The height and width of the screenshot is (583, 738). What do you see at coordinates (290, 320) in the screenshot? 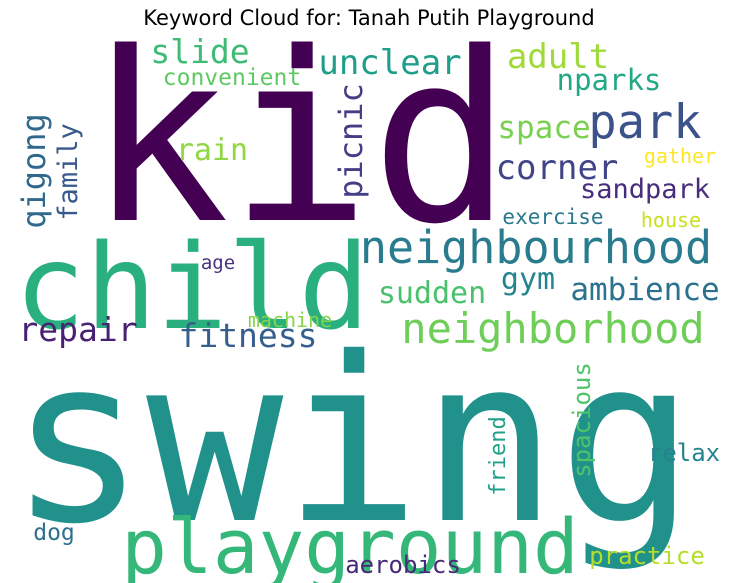
I see `word-machine: machine` at bounding box center [290, 320].